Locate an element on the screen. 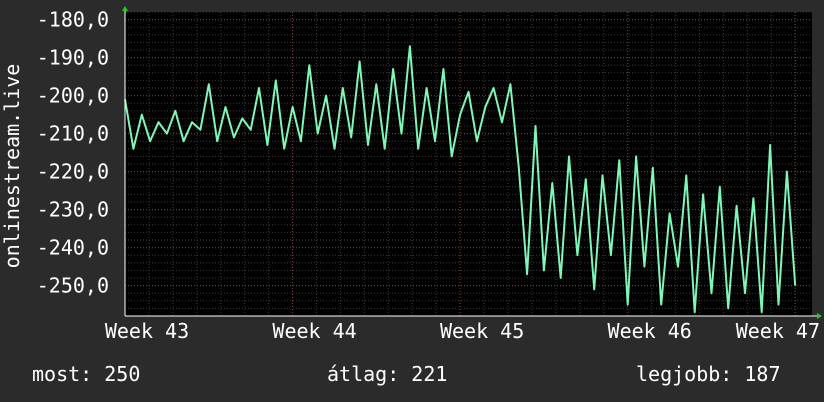  y-tick-label: -190,0 is located at coordinates (73, 58).